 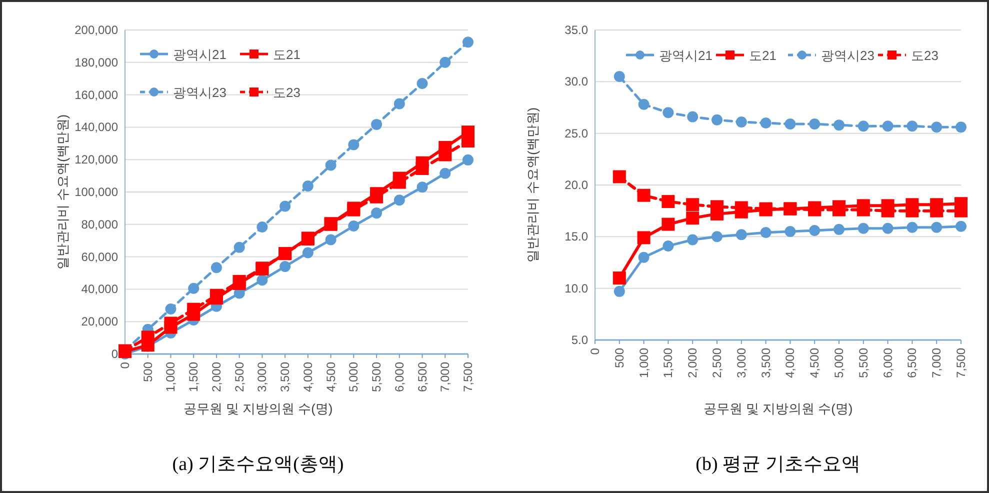 What do you see at coordinates (579, 340) in the screenshot?
I see `y-tick-label: 5.0` at bounding box center [579, 340].